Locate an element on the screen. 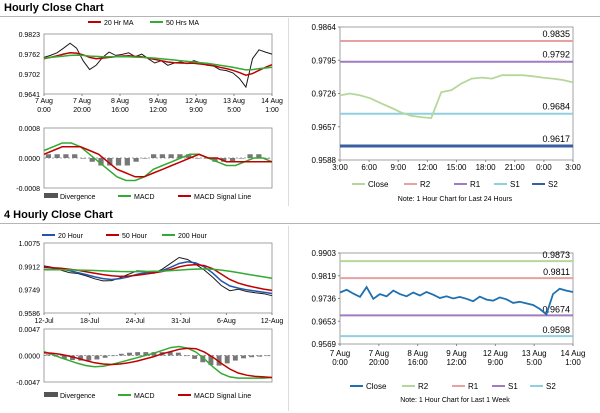 This screenshot has width=600, height=413. x-tick-label: 16:00 is located at coordinates (418, 362).